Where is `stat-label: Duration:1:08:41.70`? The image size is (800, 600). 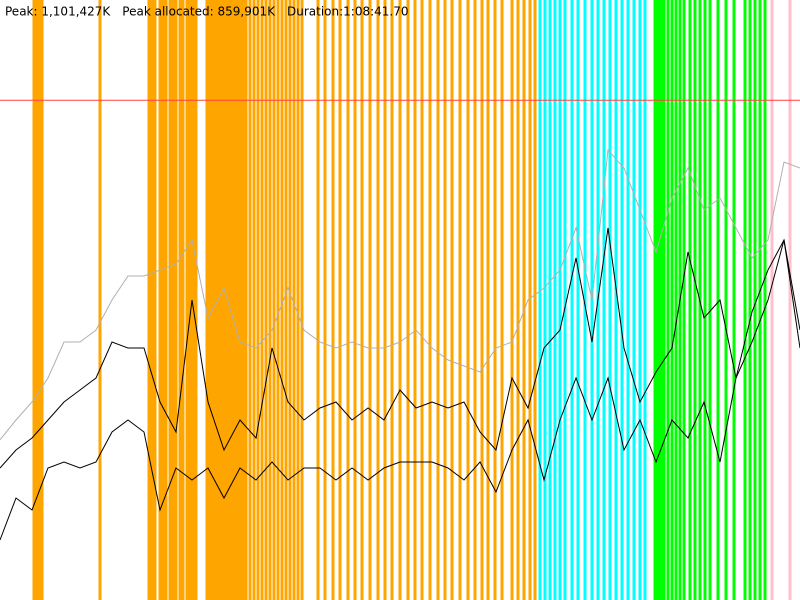
stat-label: Duration:1:08:41.70 is located at coordinates (348, 12).